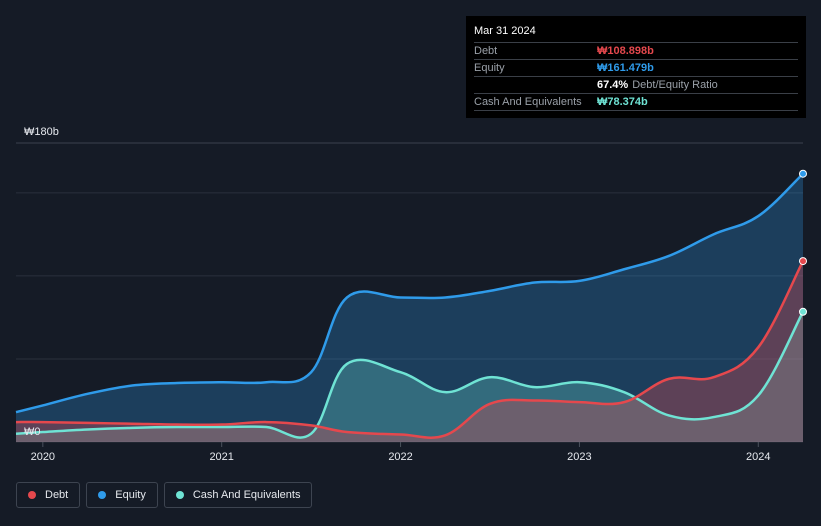 This screenshot has height=526, width=821. Describe the element at coordinates (613, 85) in the screenshot. I see `tooltip-value: 67.4%` at that location.